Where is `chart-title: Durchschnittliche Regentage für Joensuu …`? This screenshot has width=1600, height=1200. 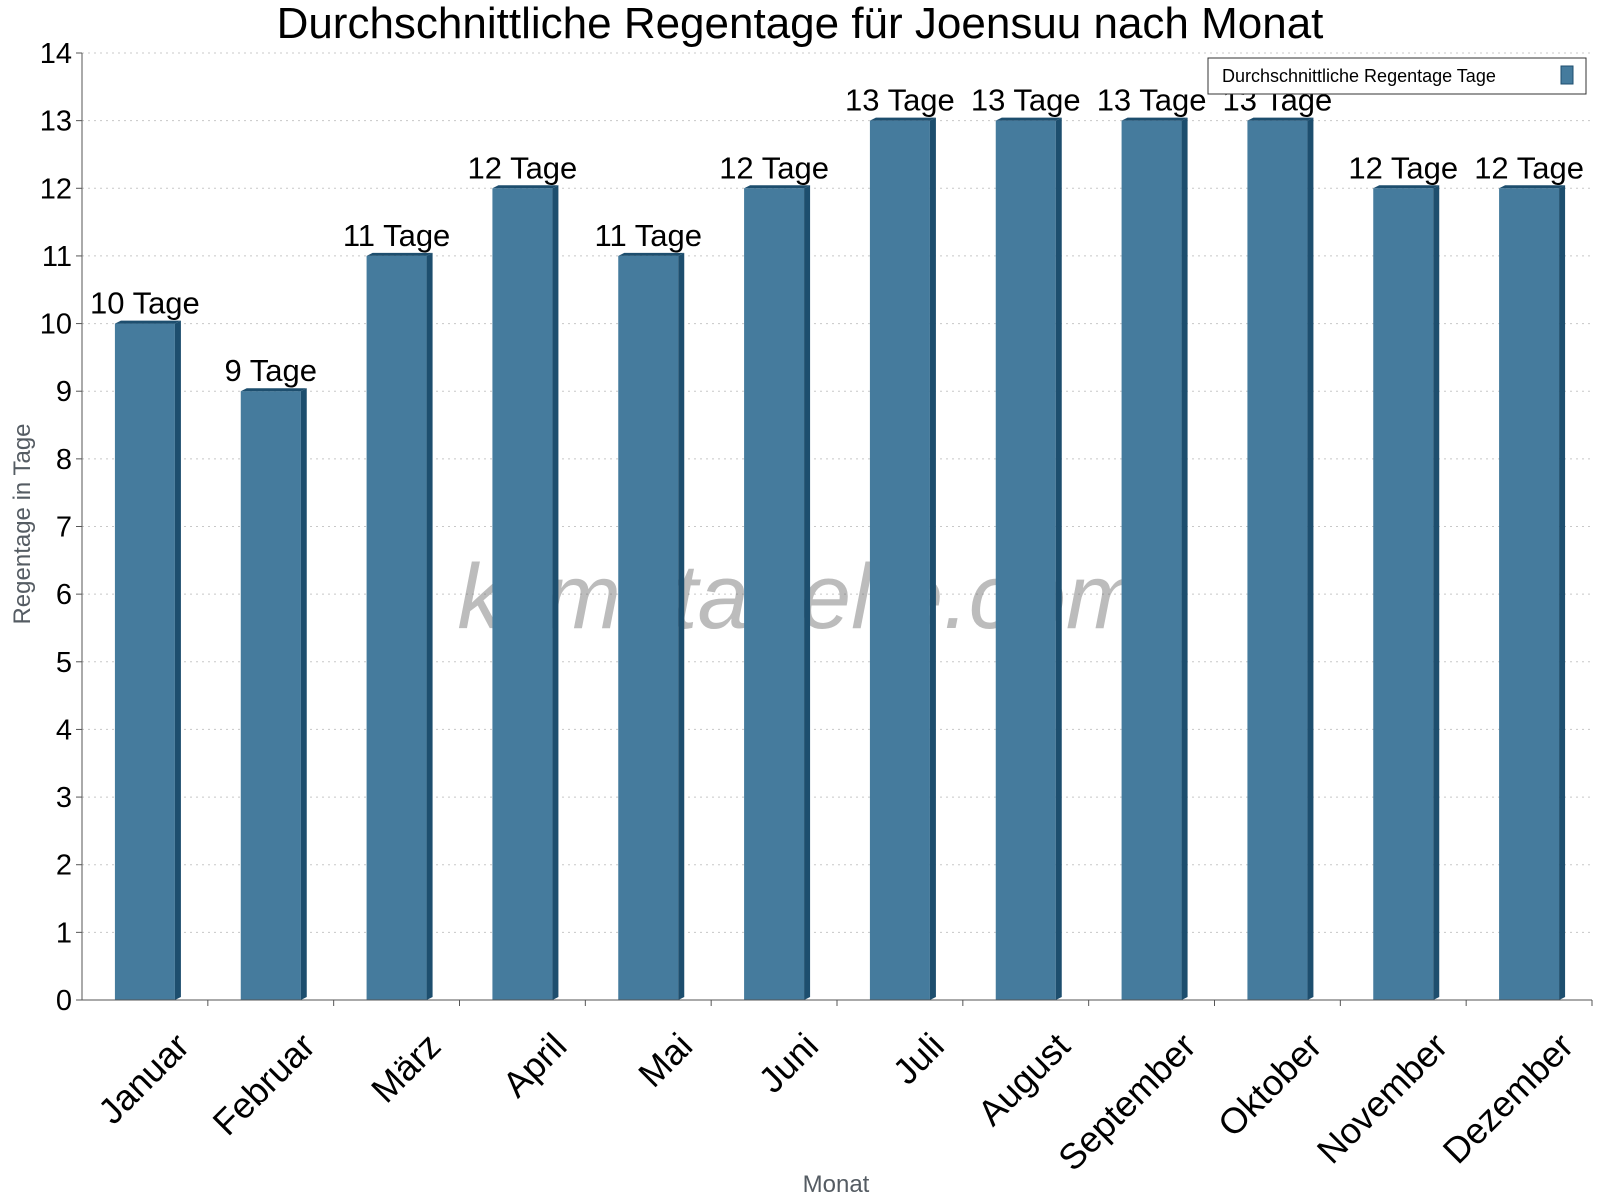 chart-title: Durchschnittliche Regentage für Joensuu … is located at coordinates (800, 24).